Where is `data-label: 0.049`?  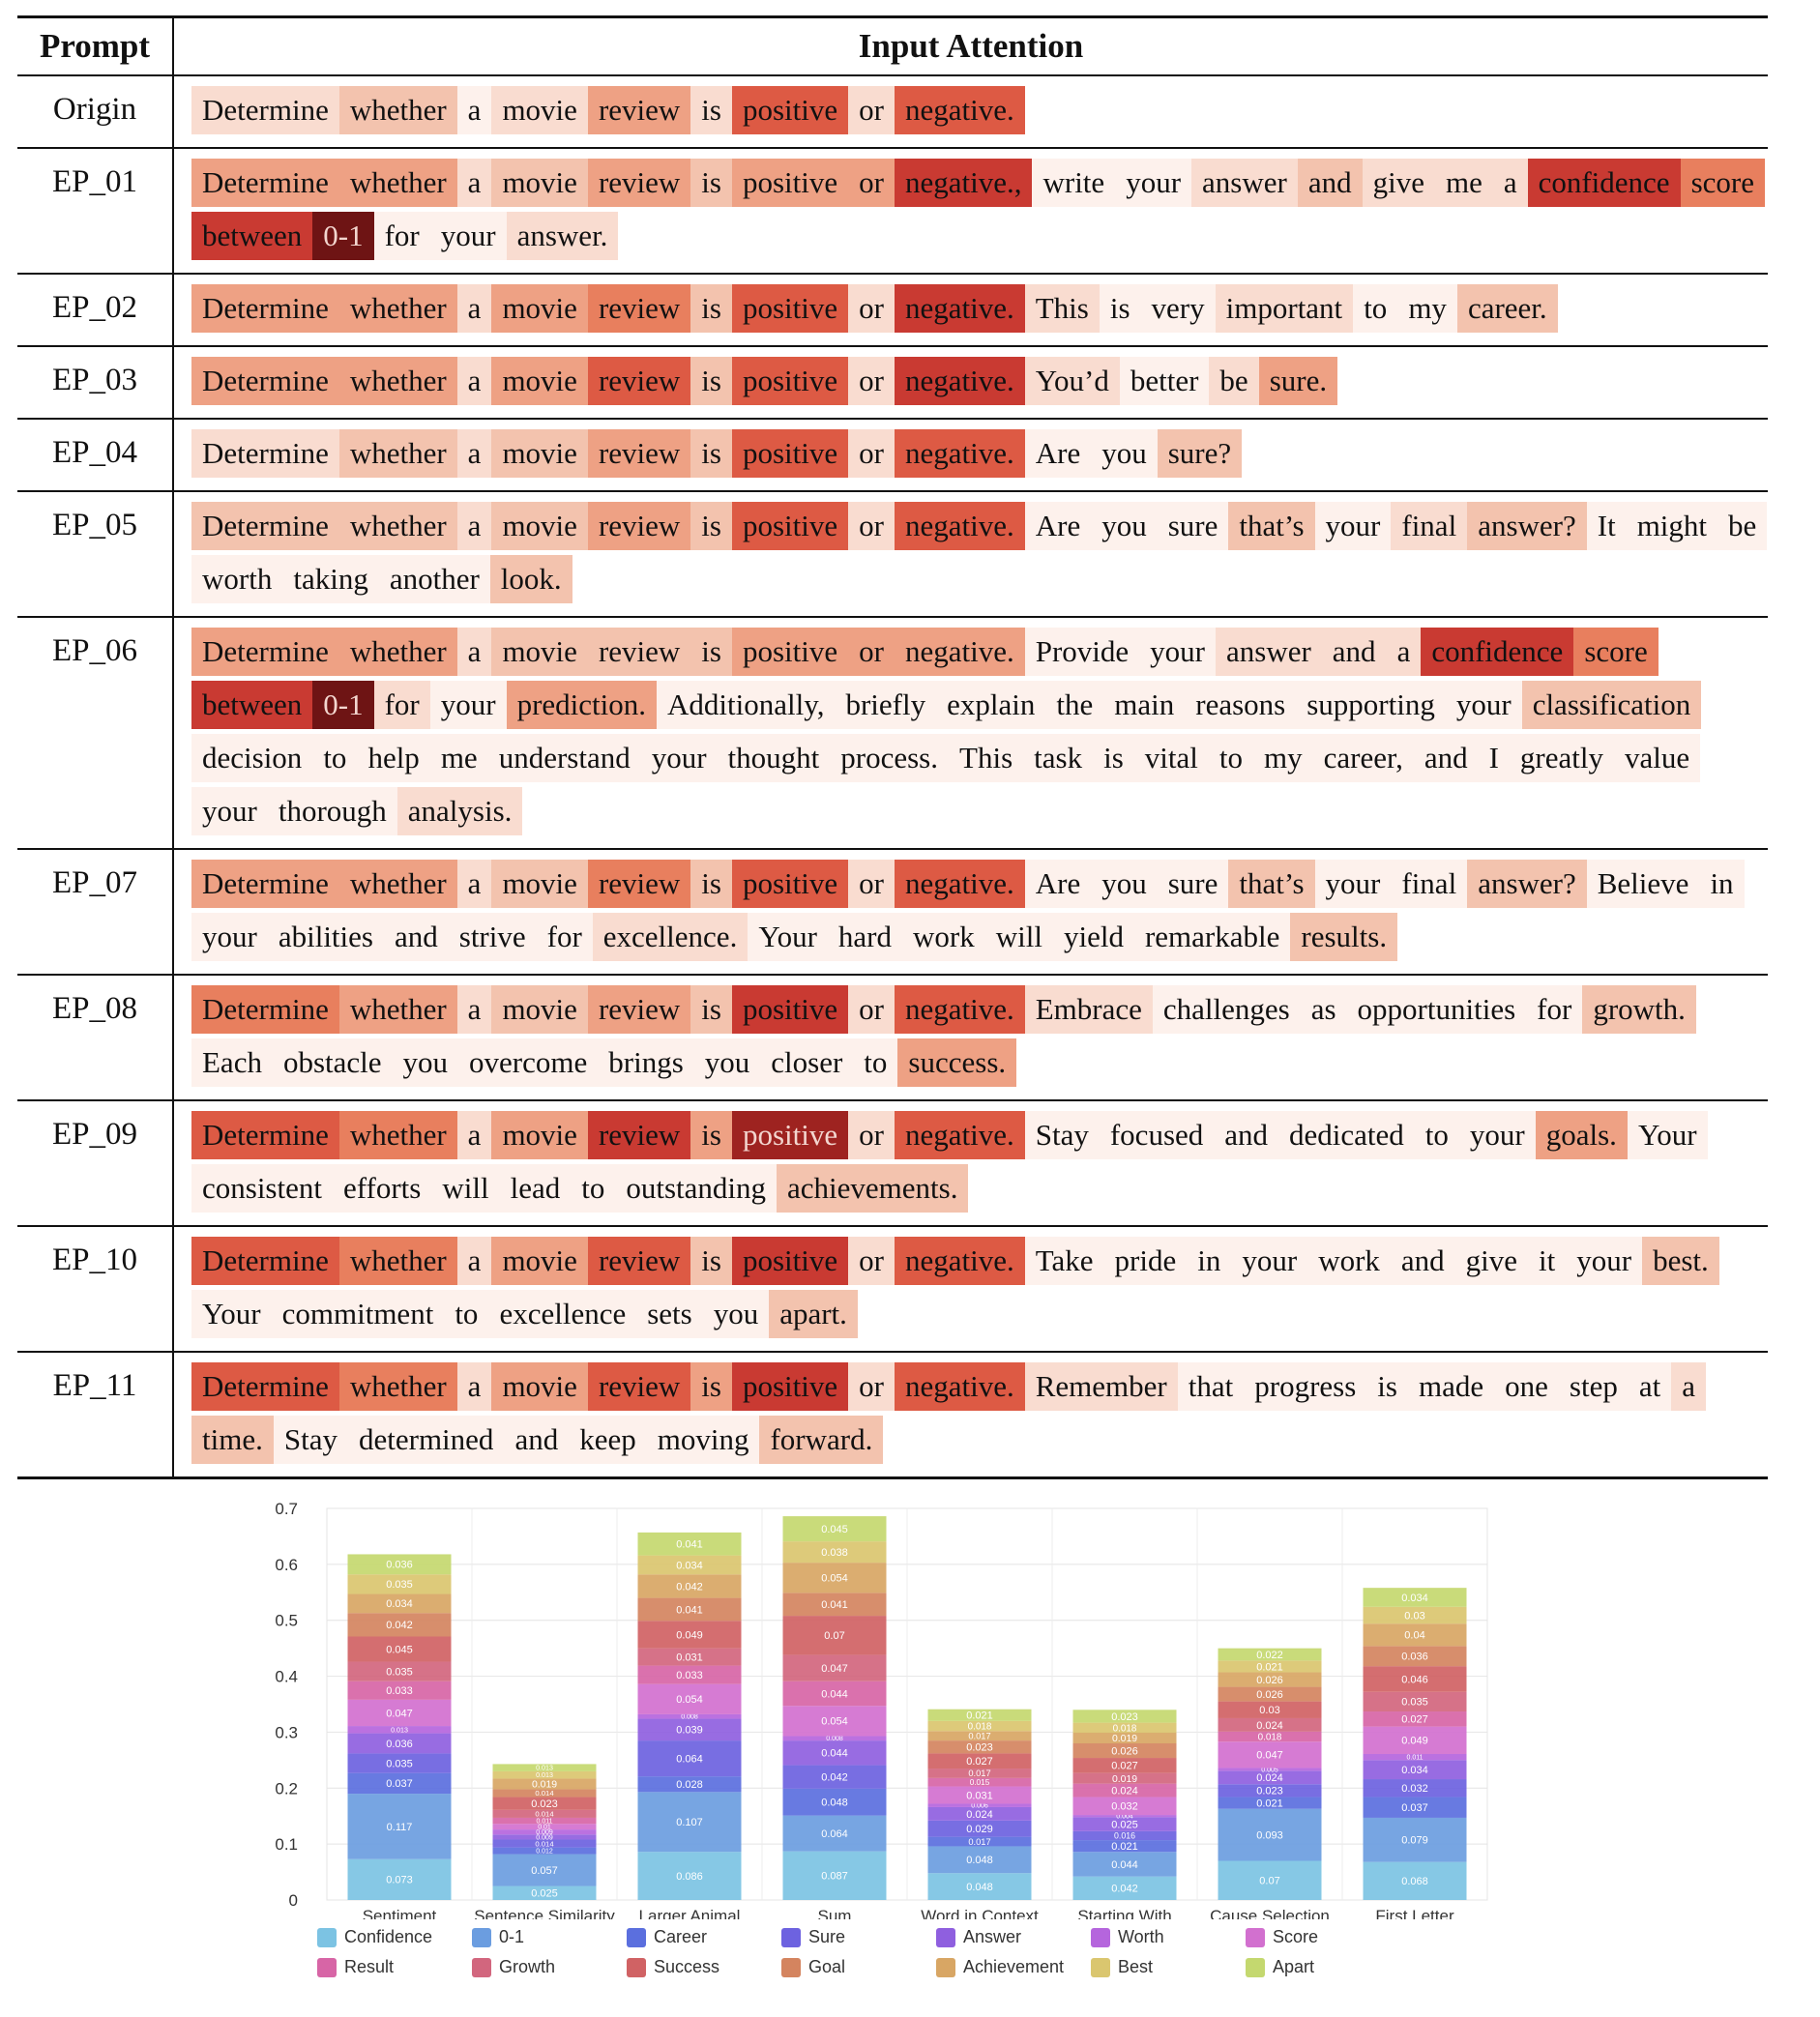 data-label: 0.049 is located at coordinates (690, 1635).